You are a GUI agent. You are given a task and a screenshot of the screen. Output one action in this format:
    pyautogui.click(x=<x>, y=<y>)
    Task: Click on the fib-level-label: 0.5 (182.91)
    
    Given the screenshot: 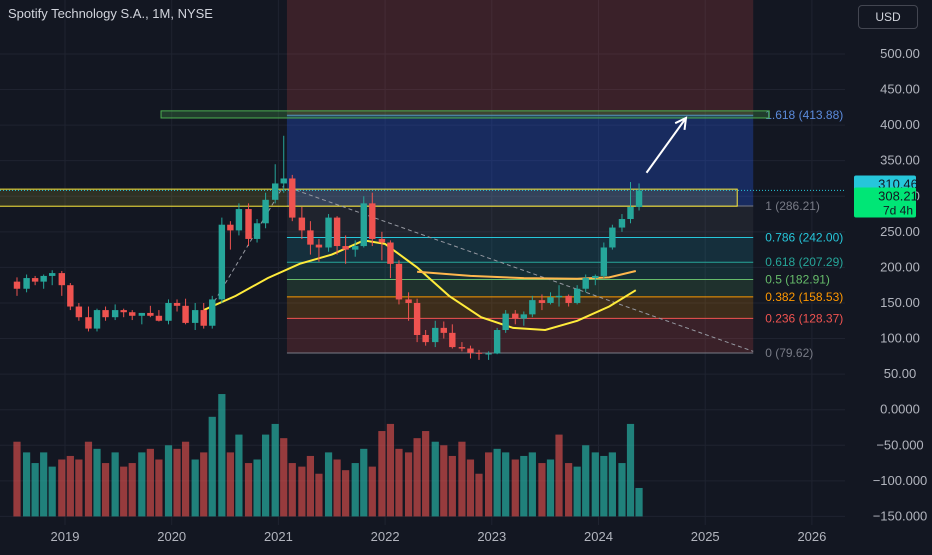 What is the action you would take?
    pyautogui.click(x=797, y=280)
    